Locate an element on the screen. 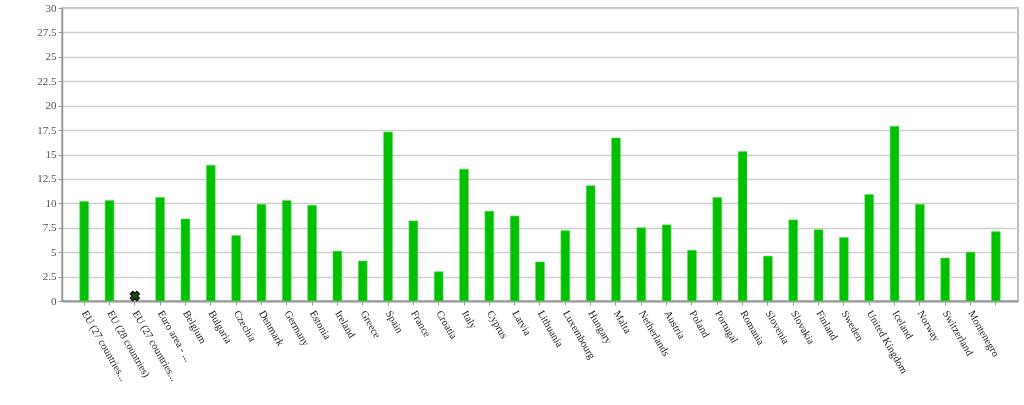 Image resolution: width=1024 pixels, height=405 pixels. y-tick-label: 17.5 is located at coordinates (47, 129).